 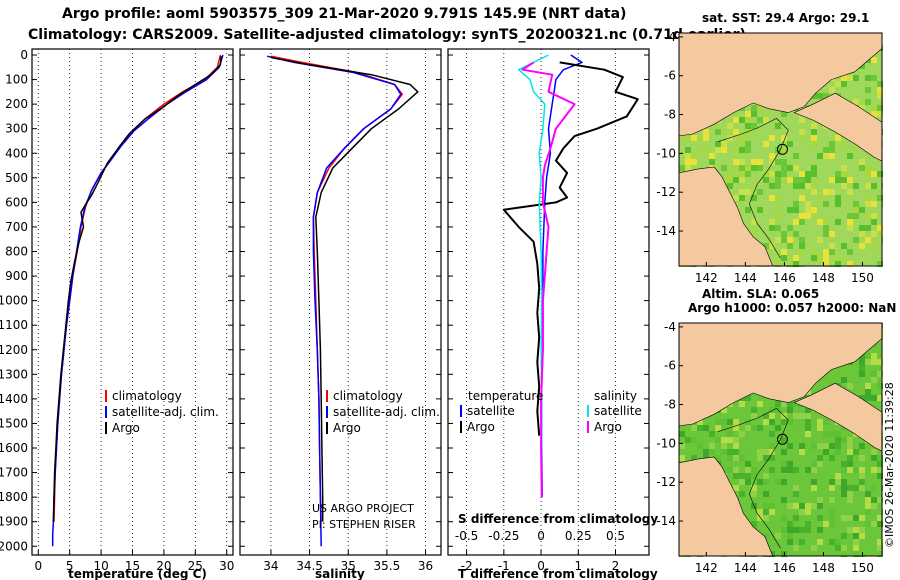 I want to click on x2-tick-label: 0.25, so click(x=578, y=536).